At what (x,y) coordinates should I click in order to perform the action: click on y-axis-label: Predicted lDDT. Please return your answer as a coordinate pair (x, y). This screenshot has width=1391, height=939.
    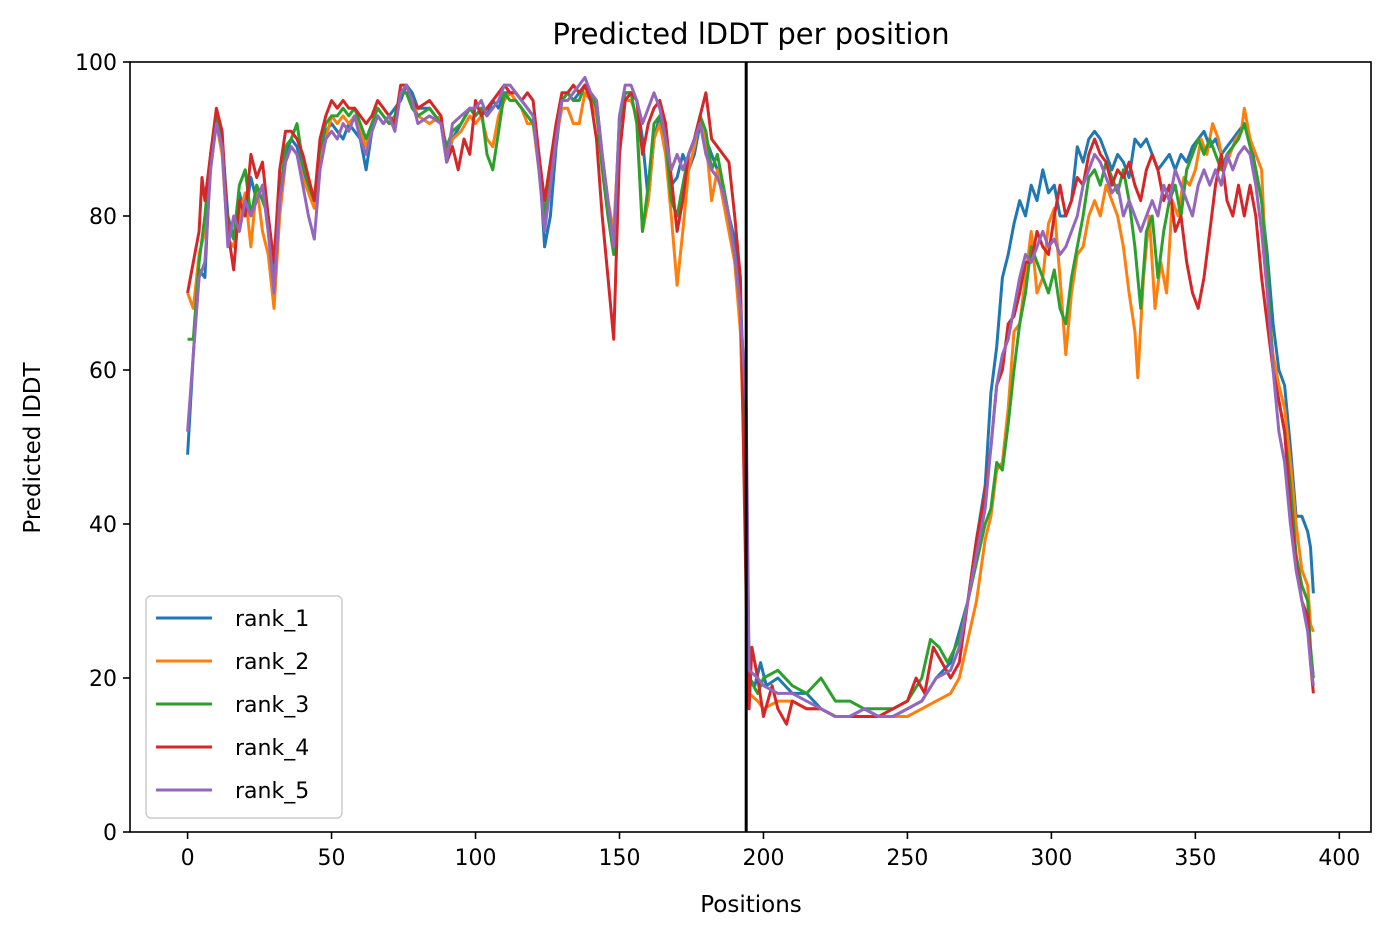
    Looking at the image, I should click on (33, 447).